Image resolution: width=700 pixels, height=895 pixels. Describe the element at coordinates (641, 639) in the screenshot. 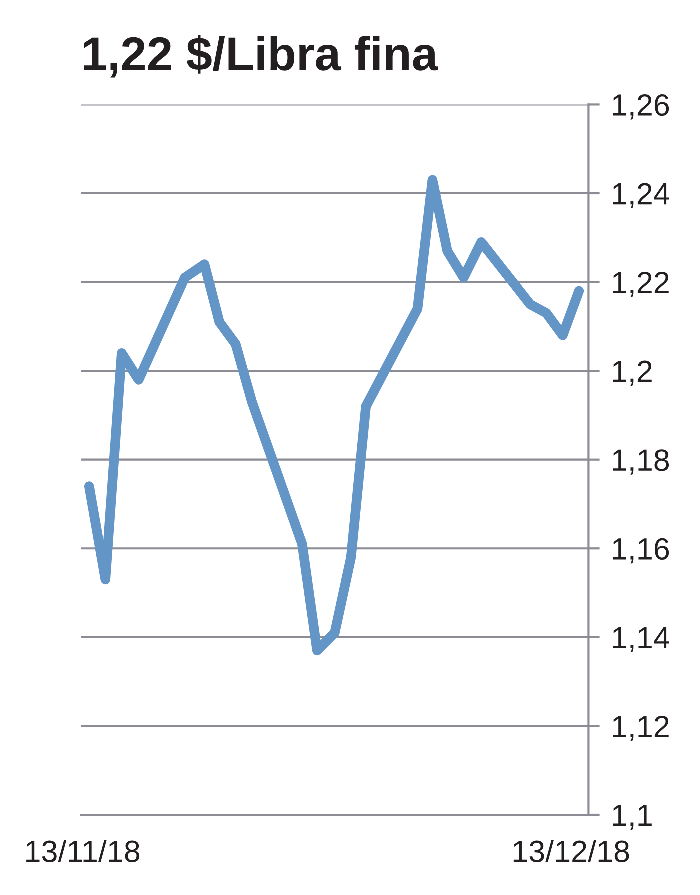

I see `y-tick-label: 1,14` at that location.